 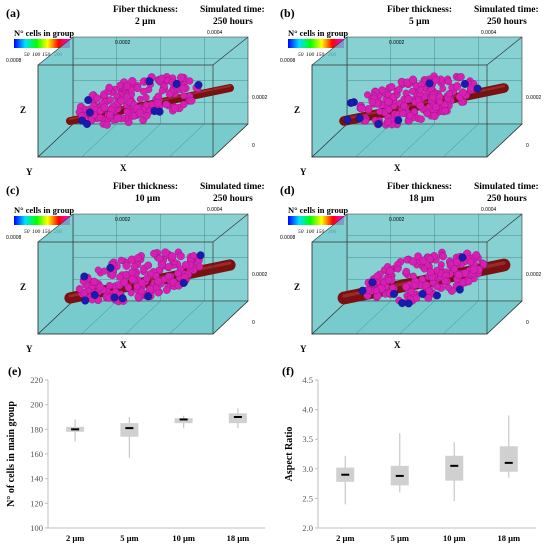 What do you see at coordinates (36, 405) in the screenshot?
I see `y-tick-label: 200` at bounding box center [36, 405].